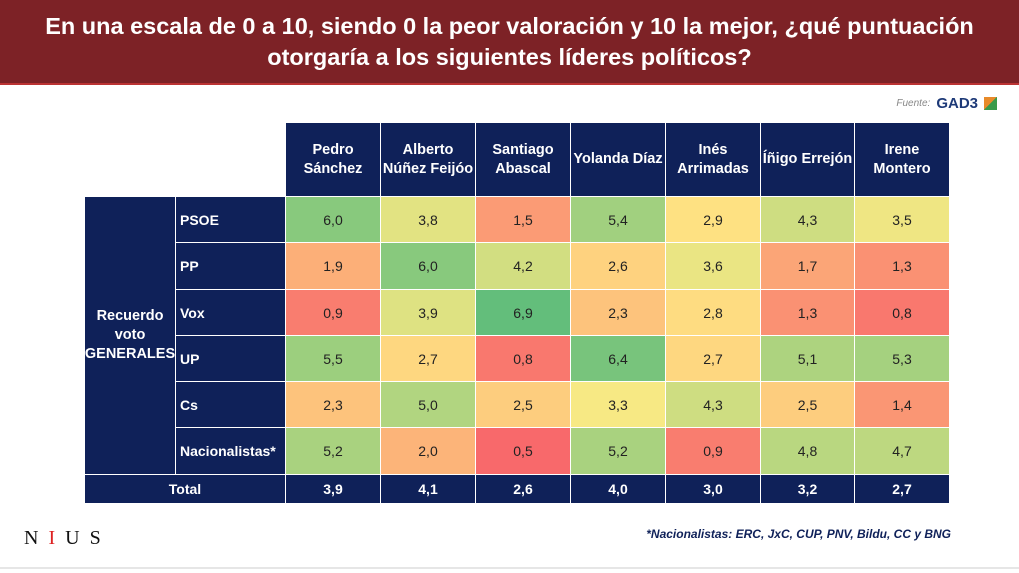 The width and height of the screenshot is (1019, 573). What do you see at coordinates (902, 160) in the screenshot?
I see `column-header: Irene Montero` at bounding box center [902, 160].